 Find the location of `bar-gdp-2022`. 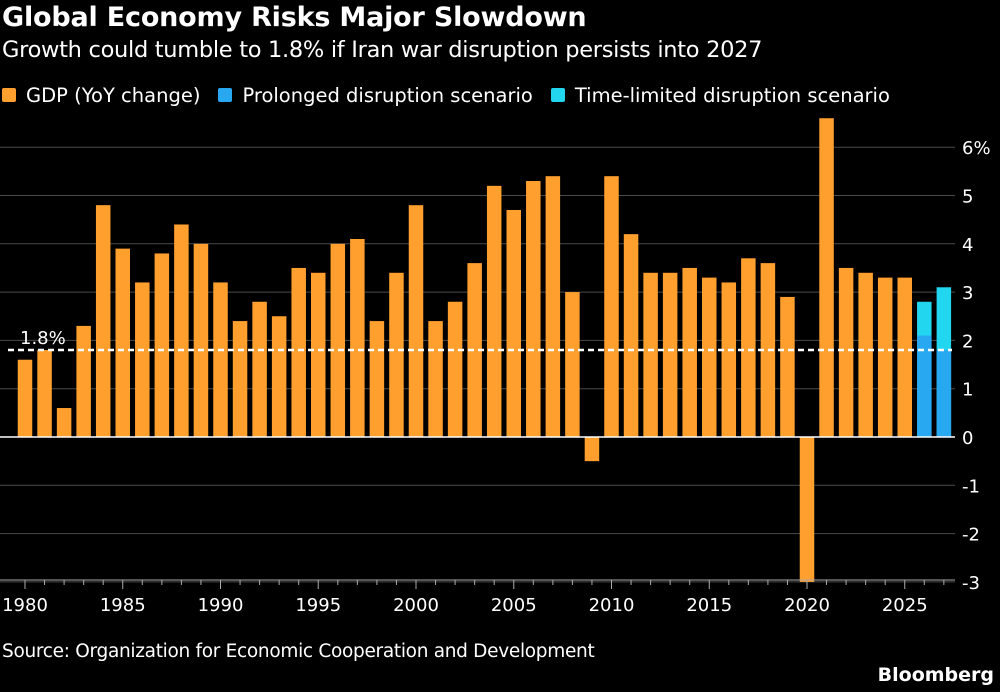

bar-gdp-2022 is located at coordinates (846, 352).